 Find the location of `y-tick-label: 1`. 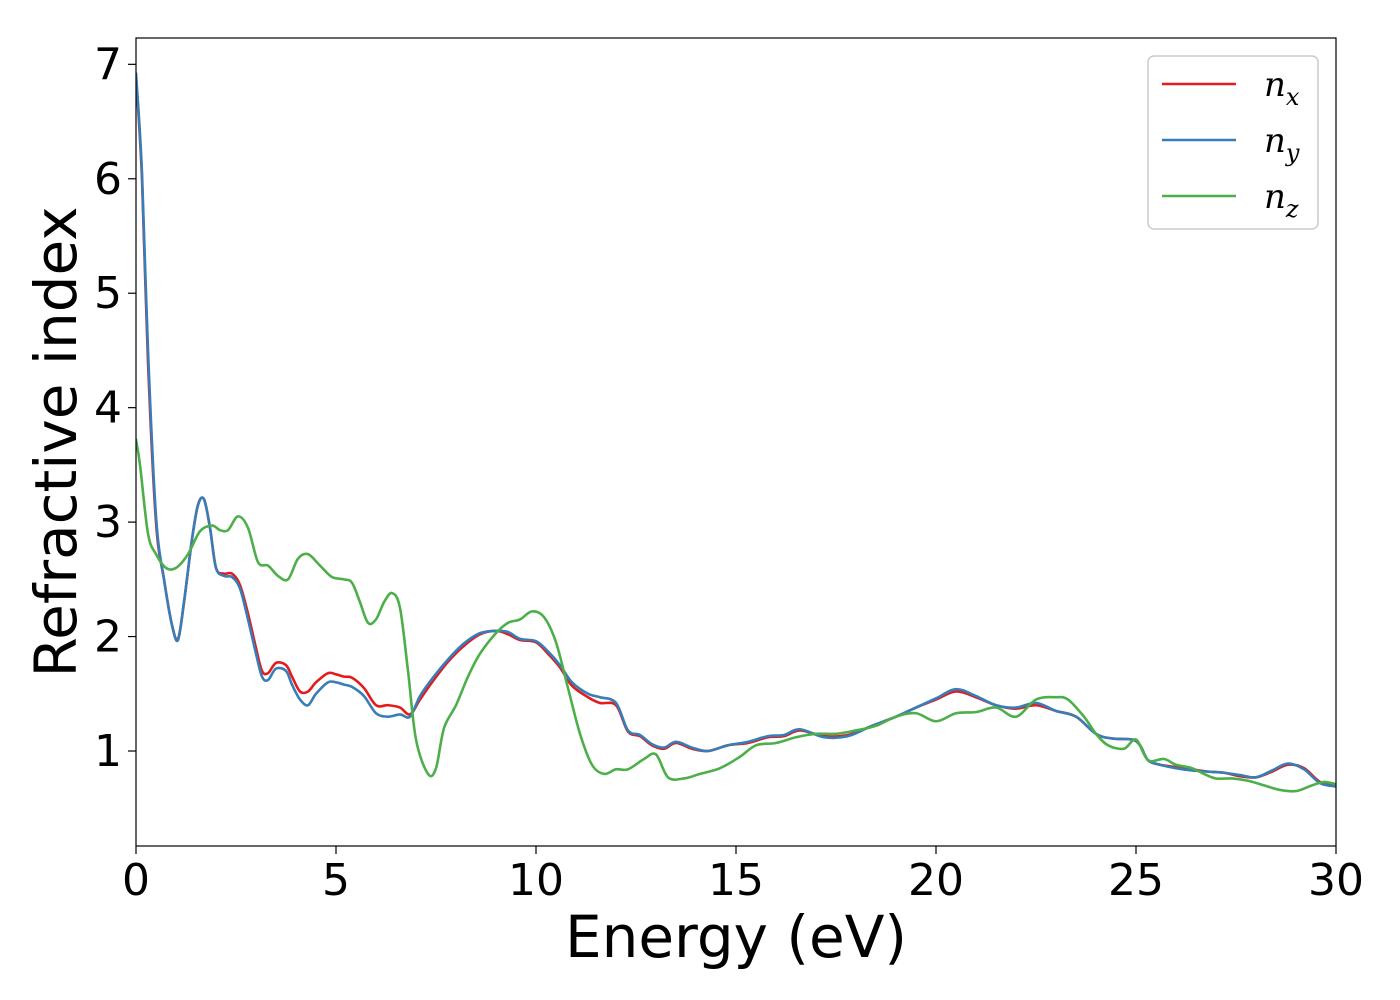

y-tick-label: 1 is located at coordinates (108, 751).